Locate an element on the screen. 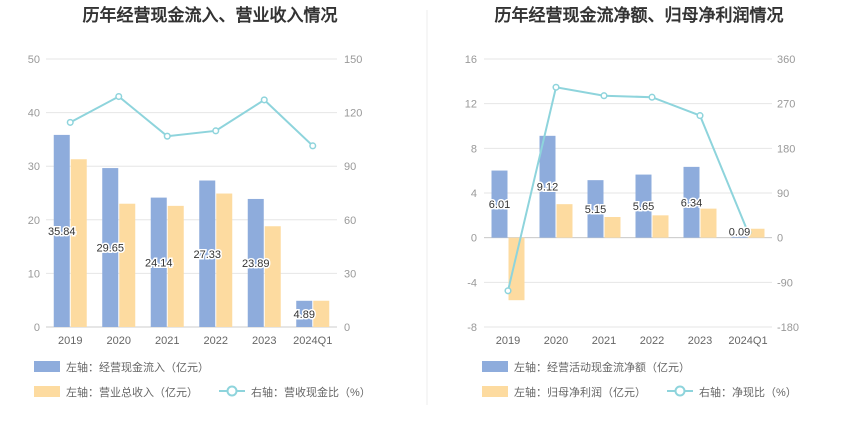 This screenshot has height=437, width=850. left-tick-label: 40 is located at coordinates (34, 114).